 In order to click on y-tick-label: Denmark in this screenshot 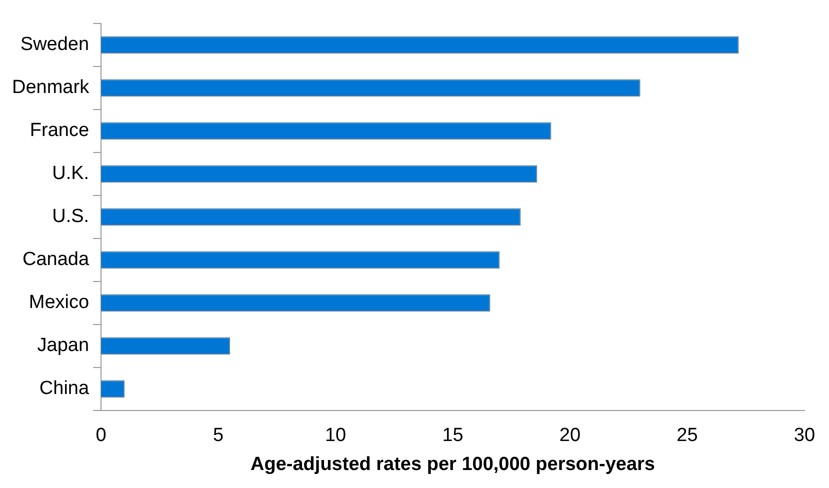, I will do `click(51, 87)`.